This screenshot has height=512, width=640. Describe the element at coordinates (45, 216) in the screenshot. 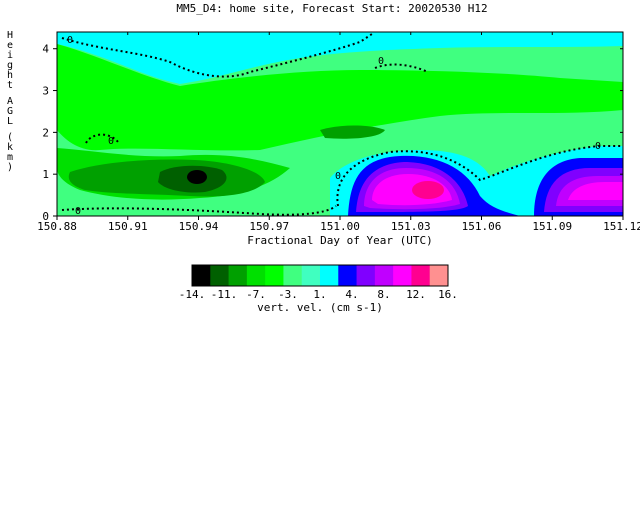

I see `y-tick-label: 0` at that location.